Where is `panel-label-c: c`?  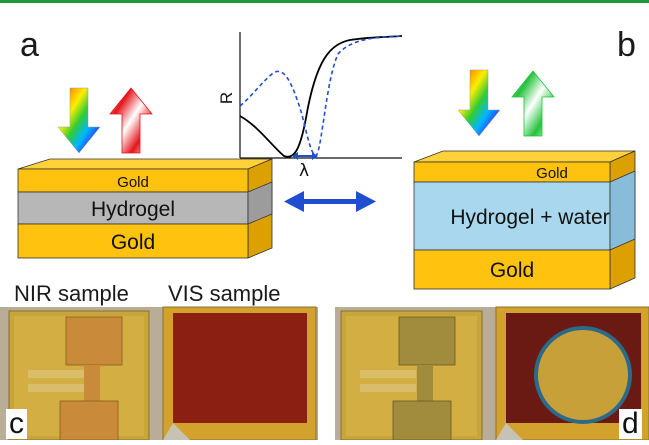
panel-label-c: c is located at coordinates (16, 424).